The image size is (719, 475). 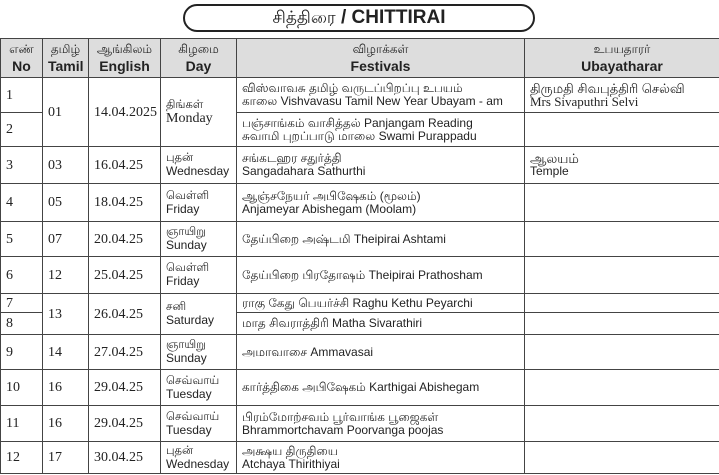 What do you see at coordinates (65, 275) in the screenshot?
I see `tamil-date: 12` at bounding box center [65, 275].